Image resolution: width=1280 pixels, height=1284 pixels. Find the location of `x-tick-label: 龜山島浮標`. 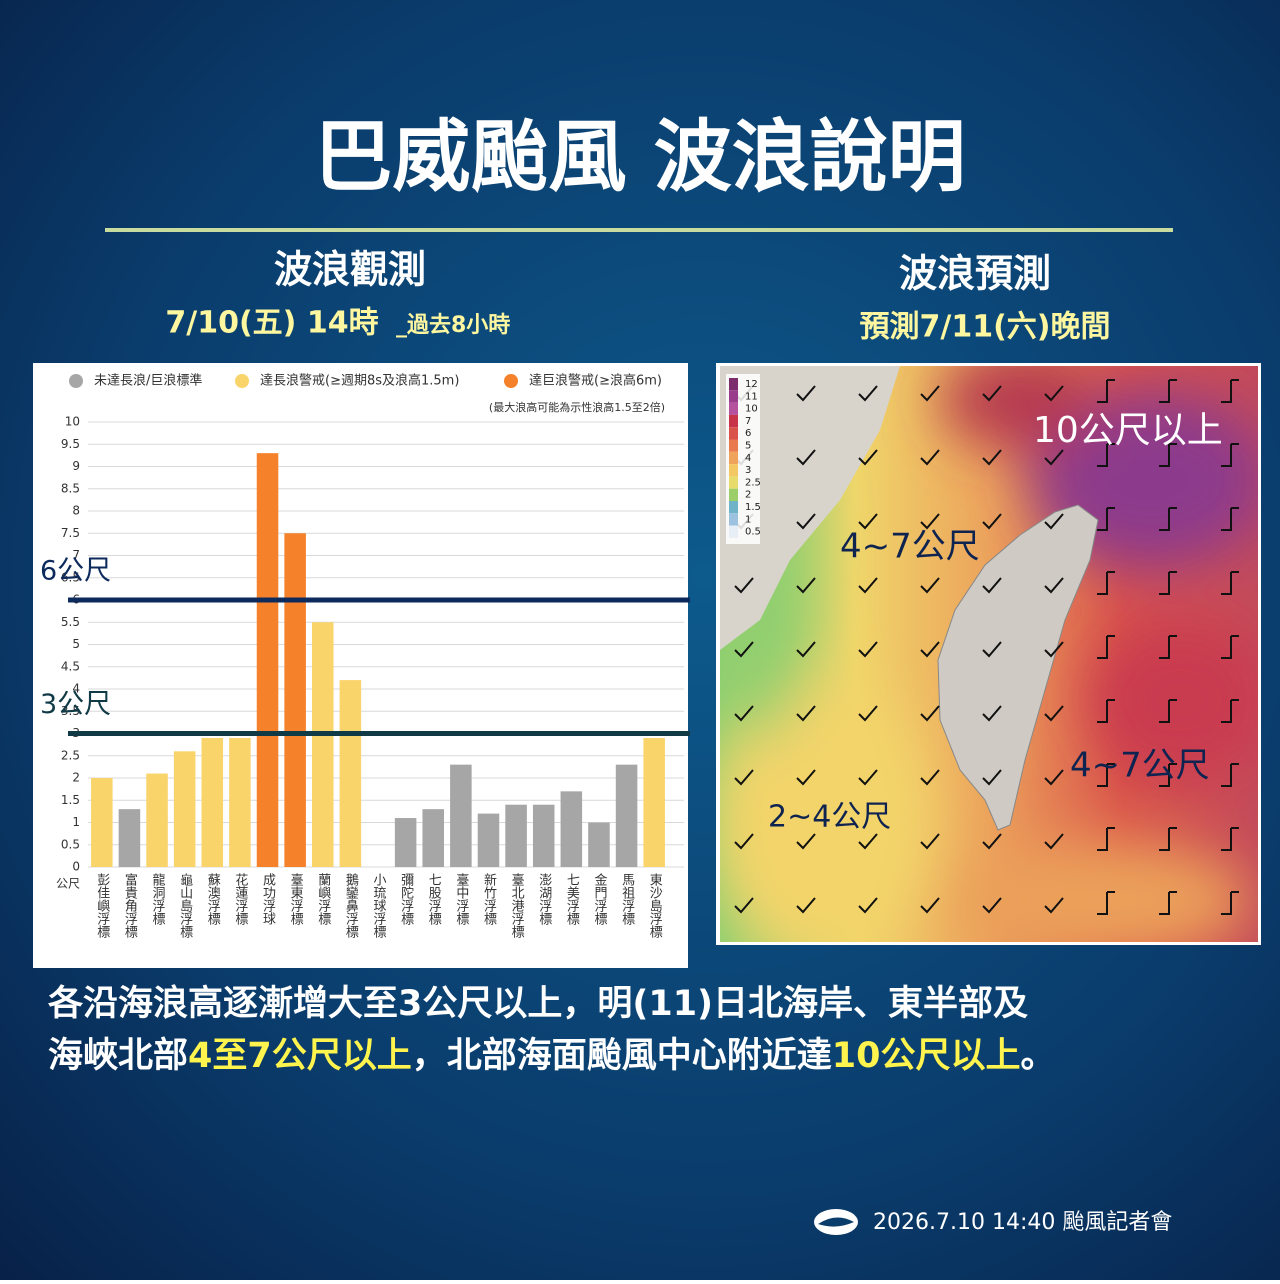

x-tick-label: 龜山島浮標 is located at coordinates (185, 905).